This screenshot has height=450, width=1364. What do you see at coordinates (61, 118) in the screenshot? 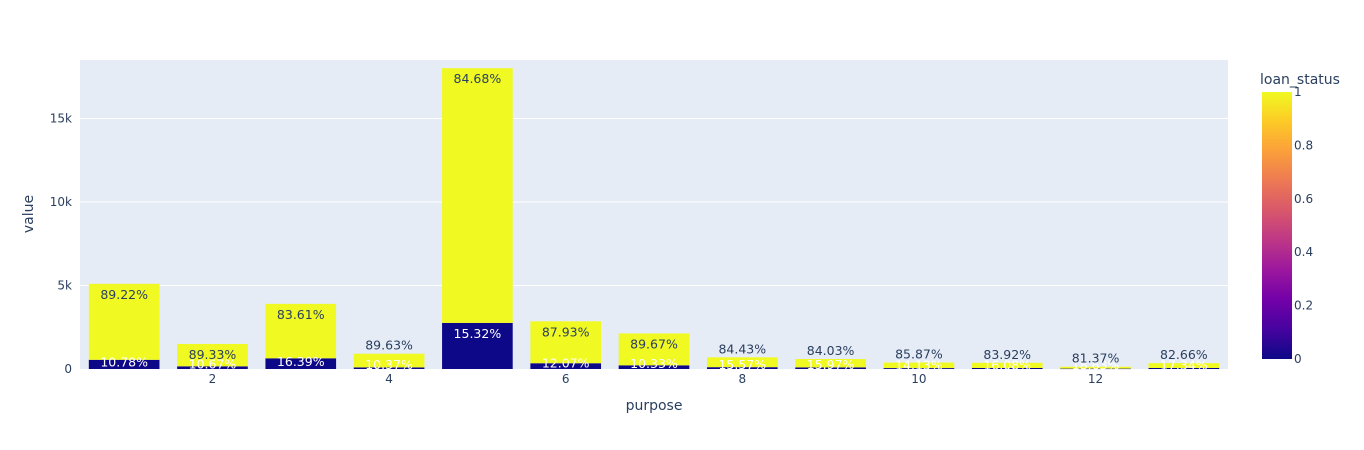
I see `y-tick-label: 15k` at bounding box center [61, 118].